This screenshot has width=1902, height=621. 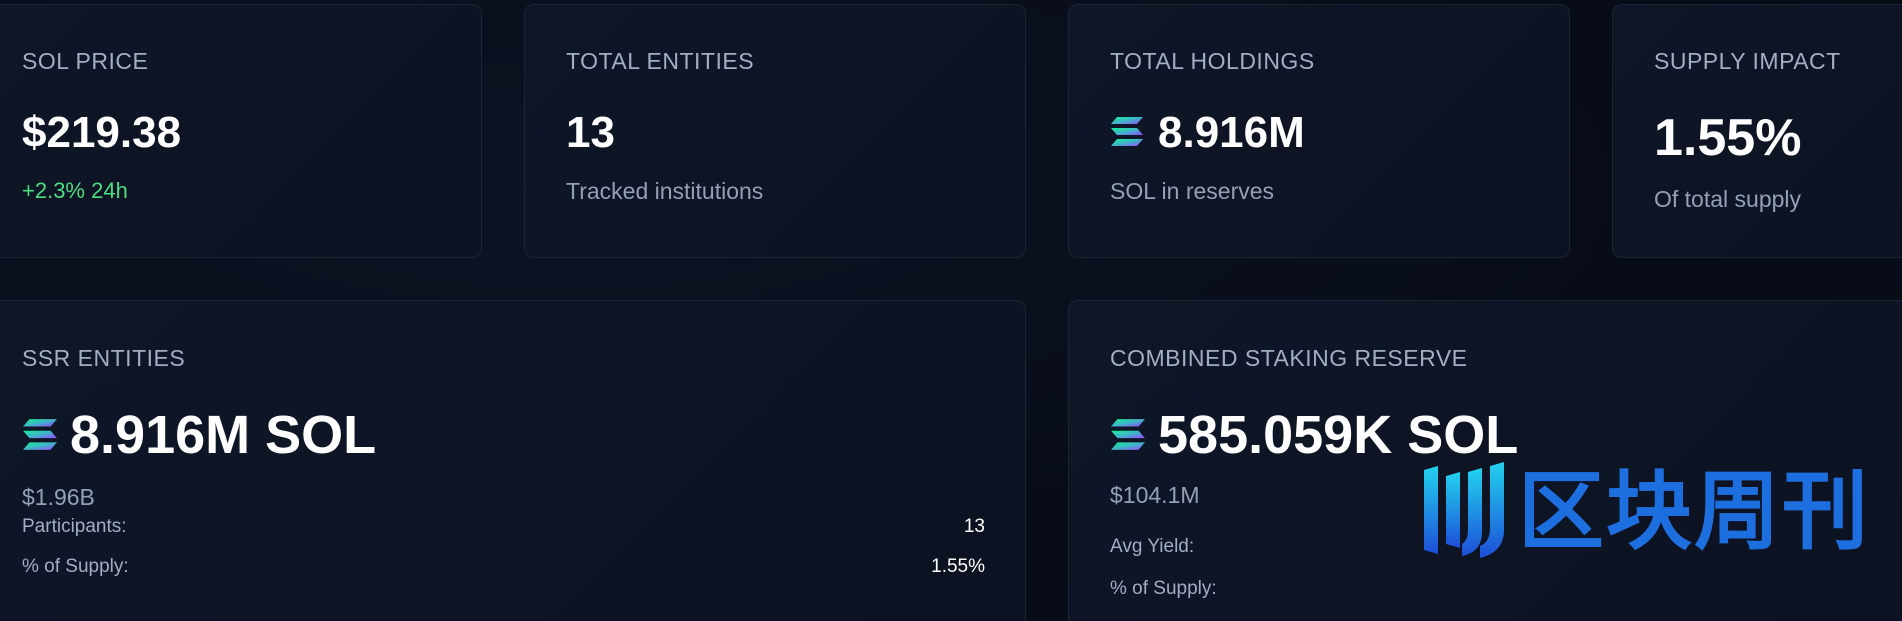 What do you see at coordinates (1338, 435) in the screenshot?
I see `combined-staking-value: 585.059K SOL` at bounding box center [1338, 435].